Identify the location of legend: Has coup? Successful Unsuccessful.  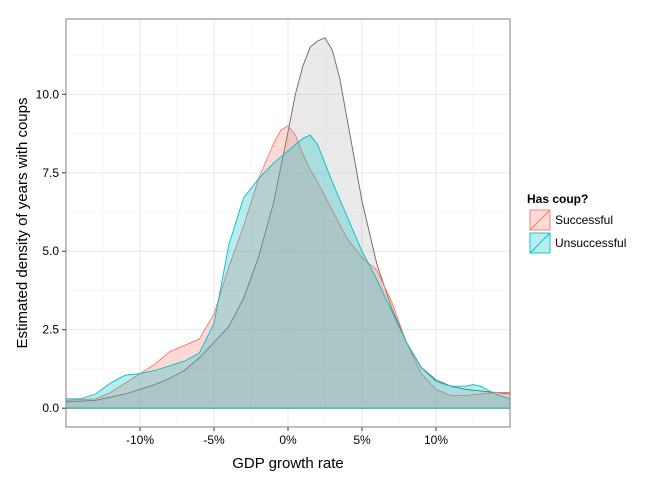
(576, 223).